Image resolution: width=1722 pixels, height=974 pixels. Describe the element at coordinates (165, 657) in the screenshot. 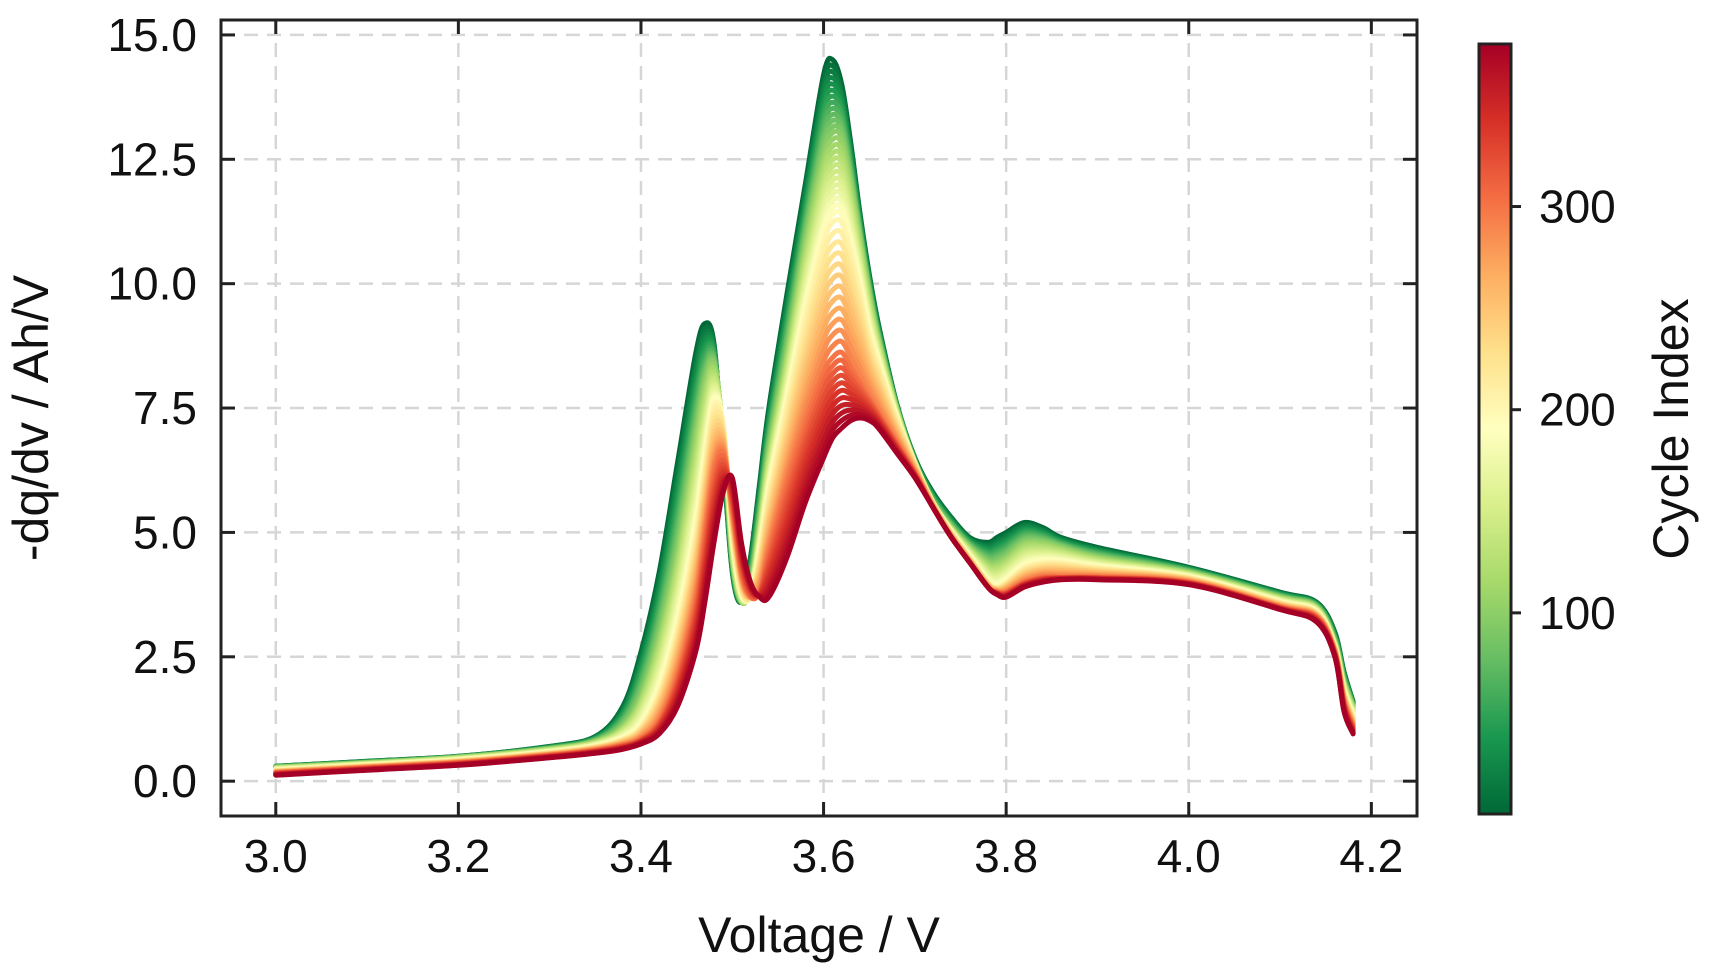

I see `y-tick-label: 2.5` at that location.